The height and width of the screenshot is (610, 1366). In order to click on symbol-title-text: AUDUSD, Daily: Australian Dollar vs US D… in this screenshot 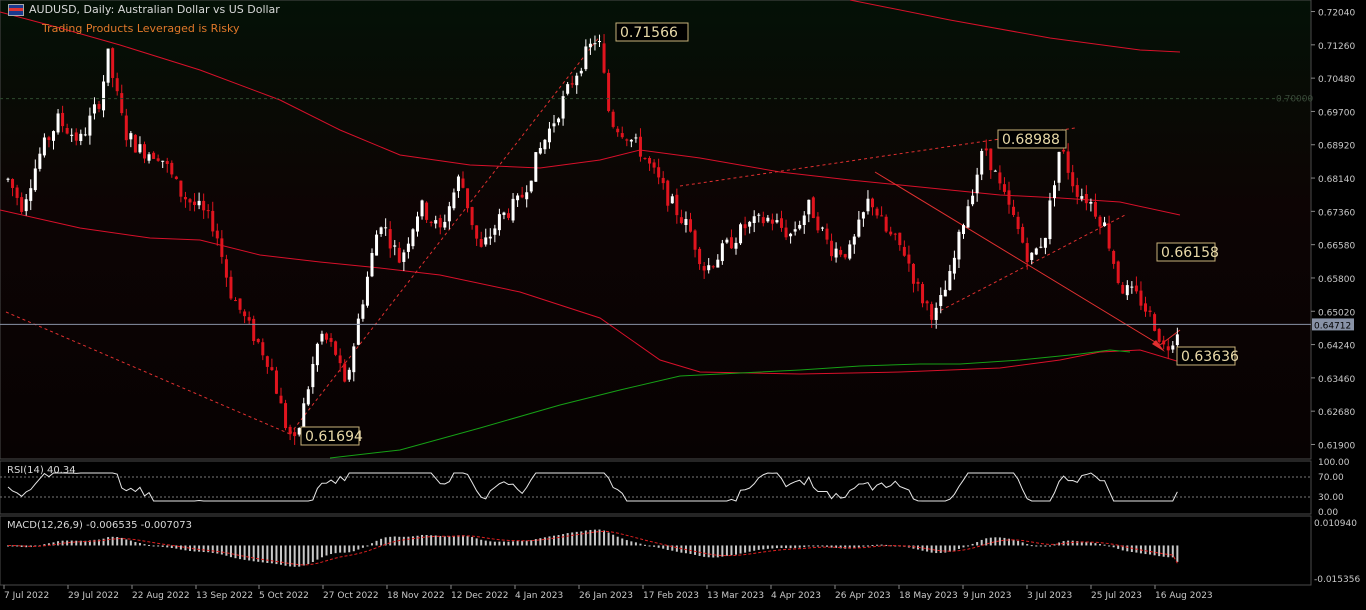, I will do `click(154, 9)`.